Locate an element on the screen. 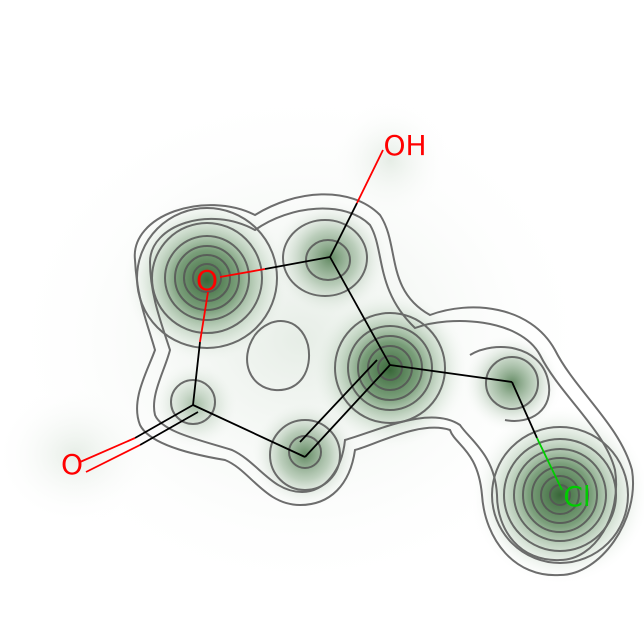  atom-label-chlorine: Cl is located at coordinates (576, 496).